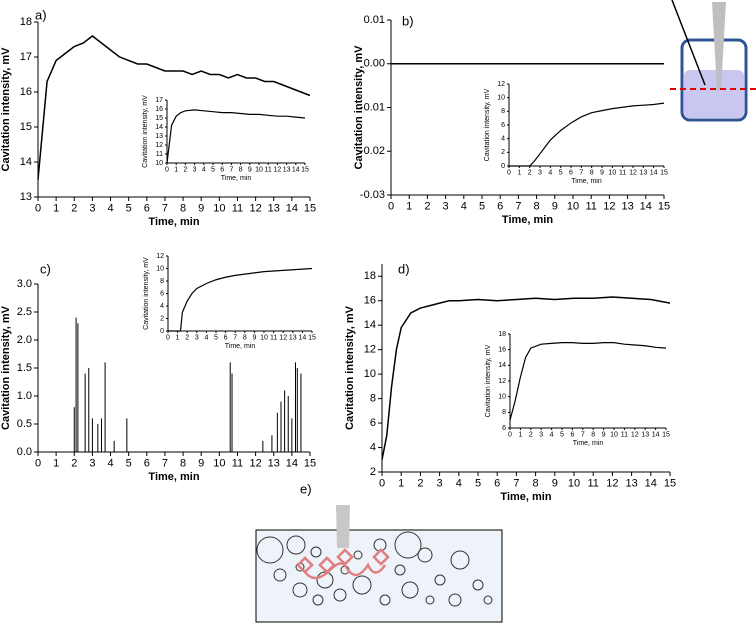 The width and height of the screenshot is (756, 628). What do you see at coordinates (370, 276) in the screenshot?
I see `y-tick-label: 18` at bounding box center [370, 276].